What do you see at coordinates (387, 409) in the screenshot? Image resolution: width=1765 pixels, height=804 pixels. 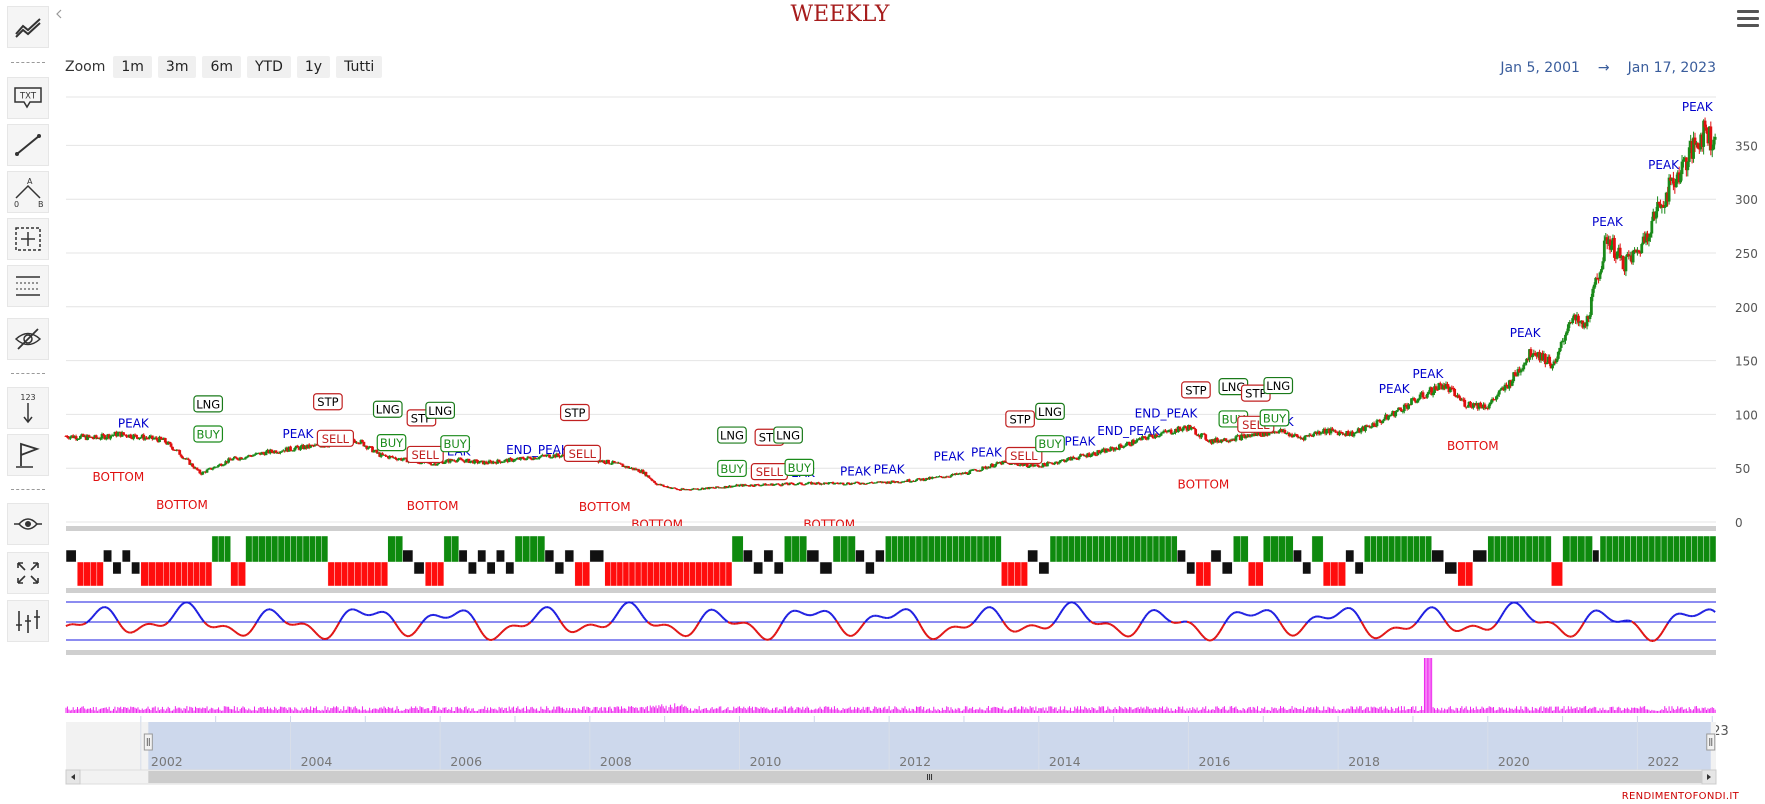 I see `signal-lng: LNG` at bounding box center [387, 409].